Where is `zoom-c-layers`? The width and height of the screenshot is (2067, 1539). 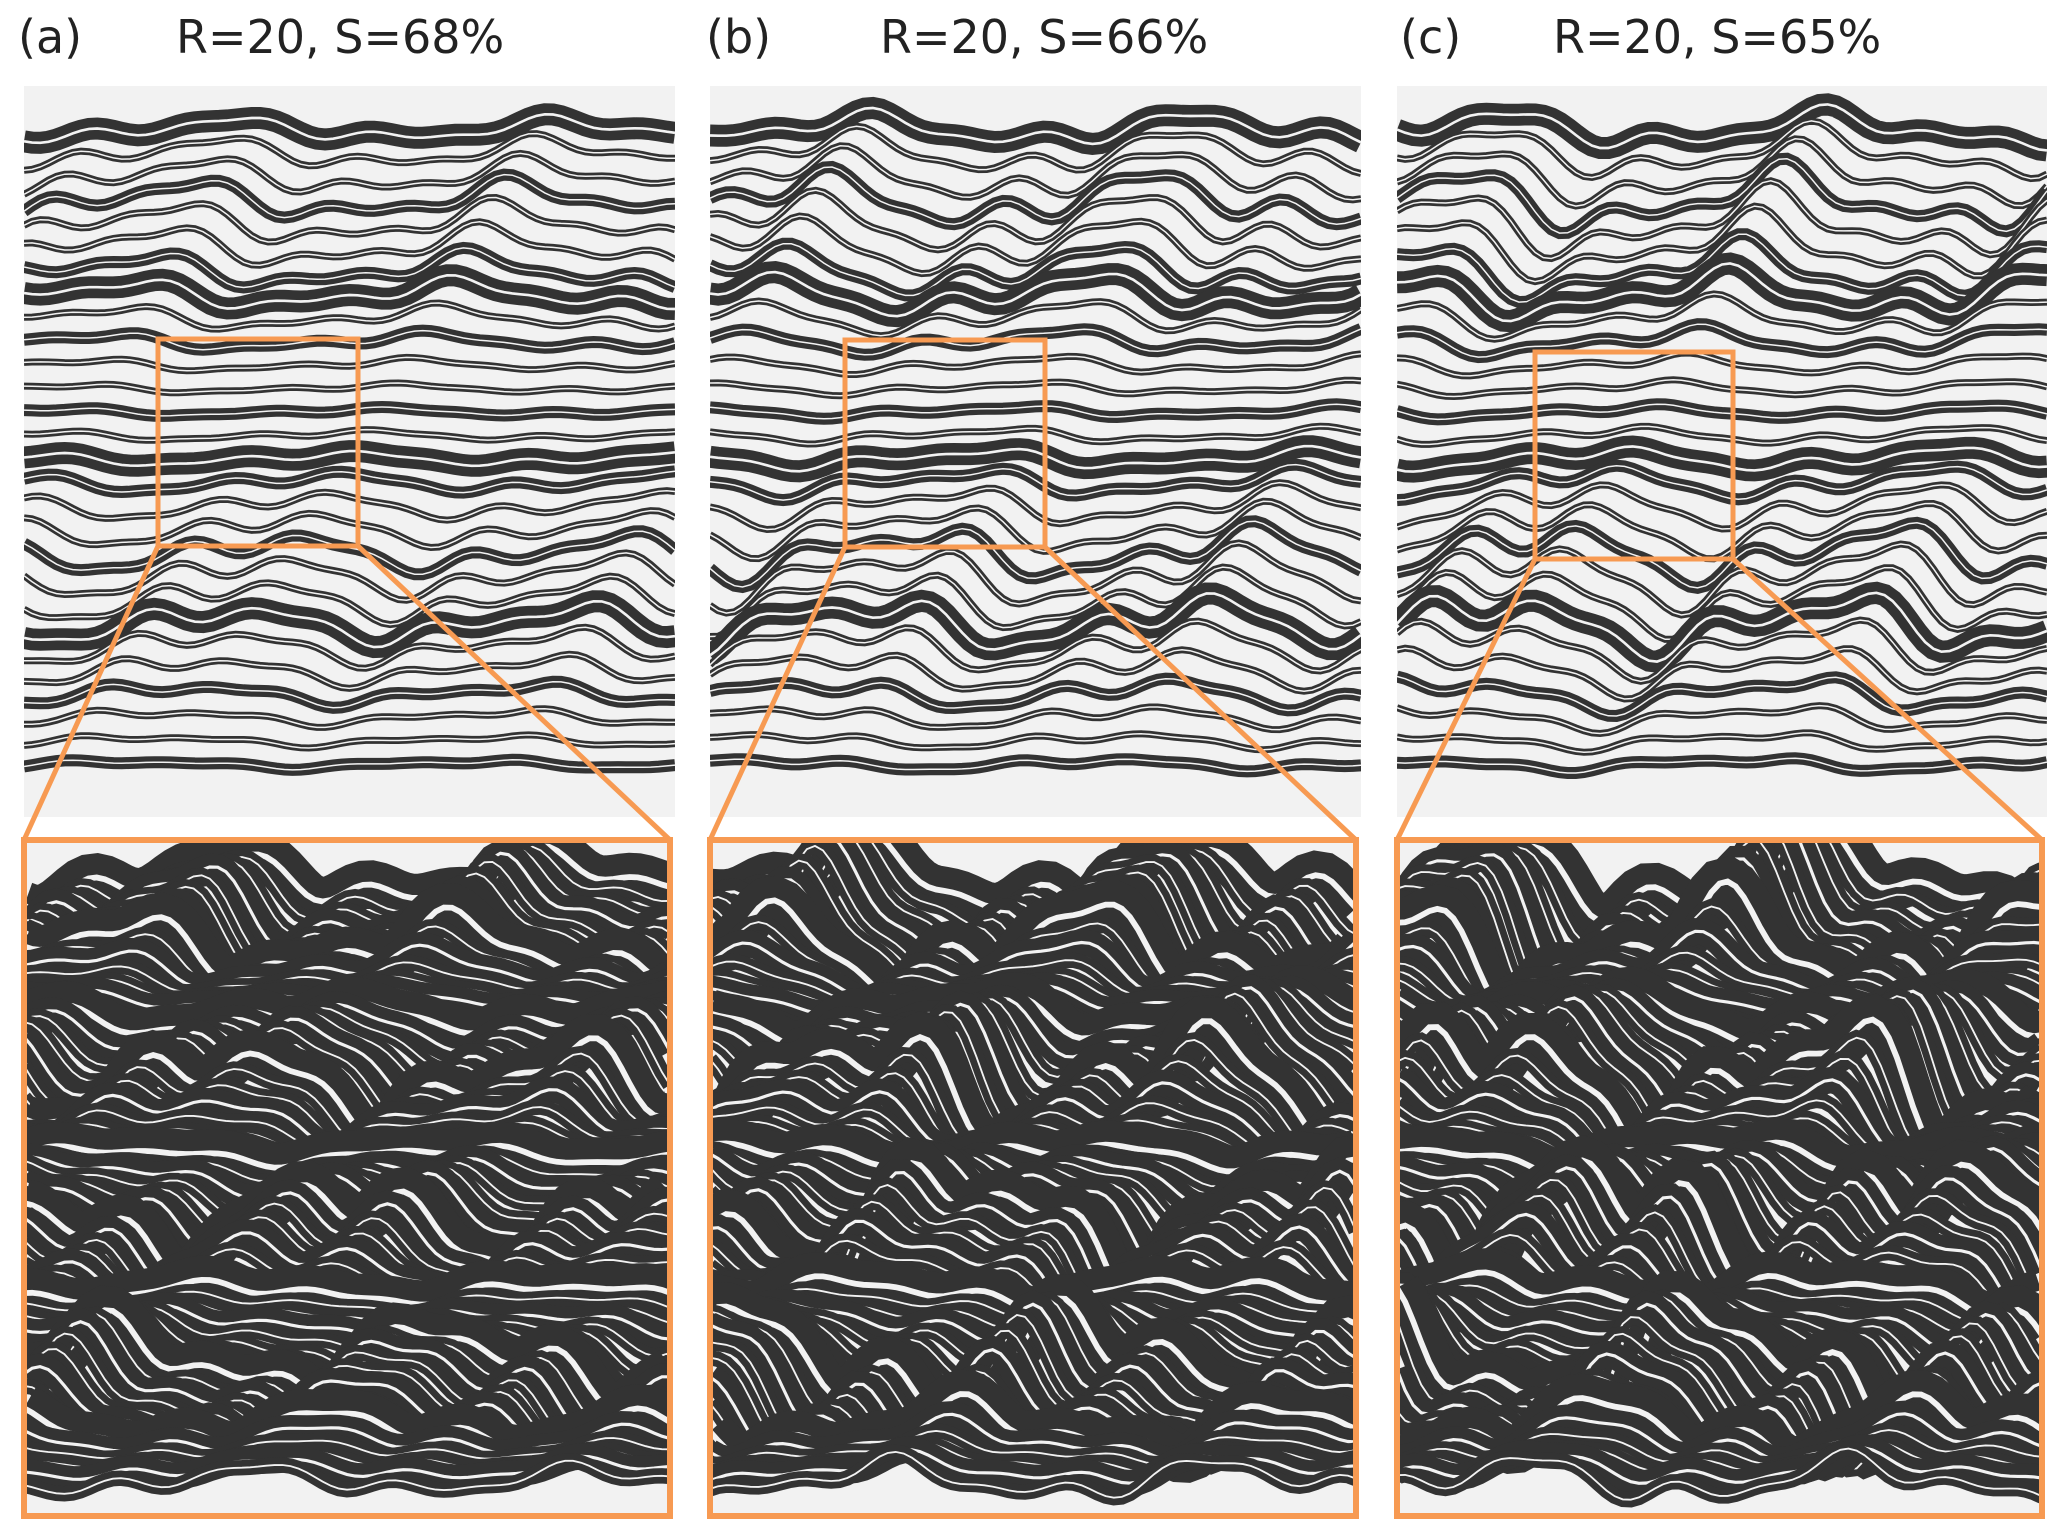 zoom-c-layers is located at coordinates (1719, 1174).